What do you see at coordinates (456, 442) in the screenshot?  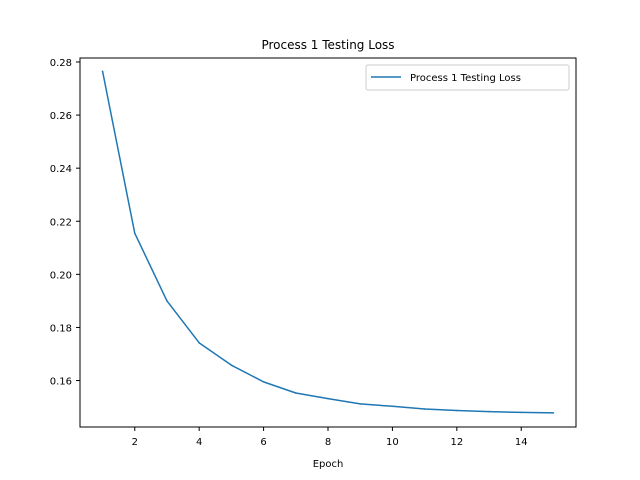 I see `x-tick-label: 12` at bounding box center [456, 442].